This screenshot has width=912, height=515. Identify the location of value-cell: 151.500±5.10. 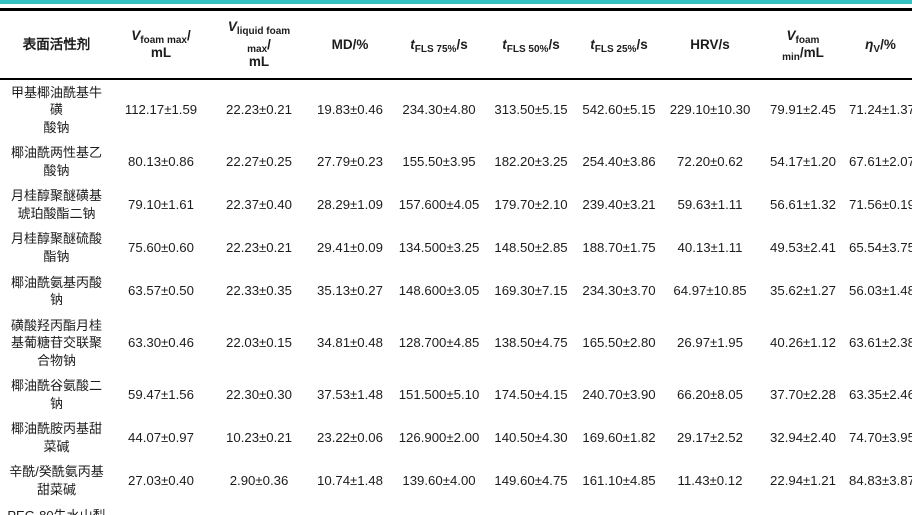
(439, 394).